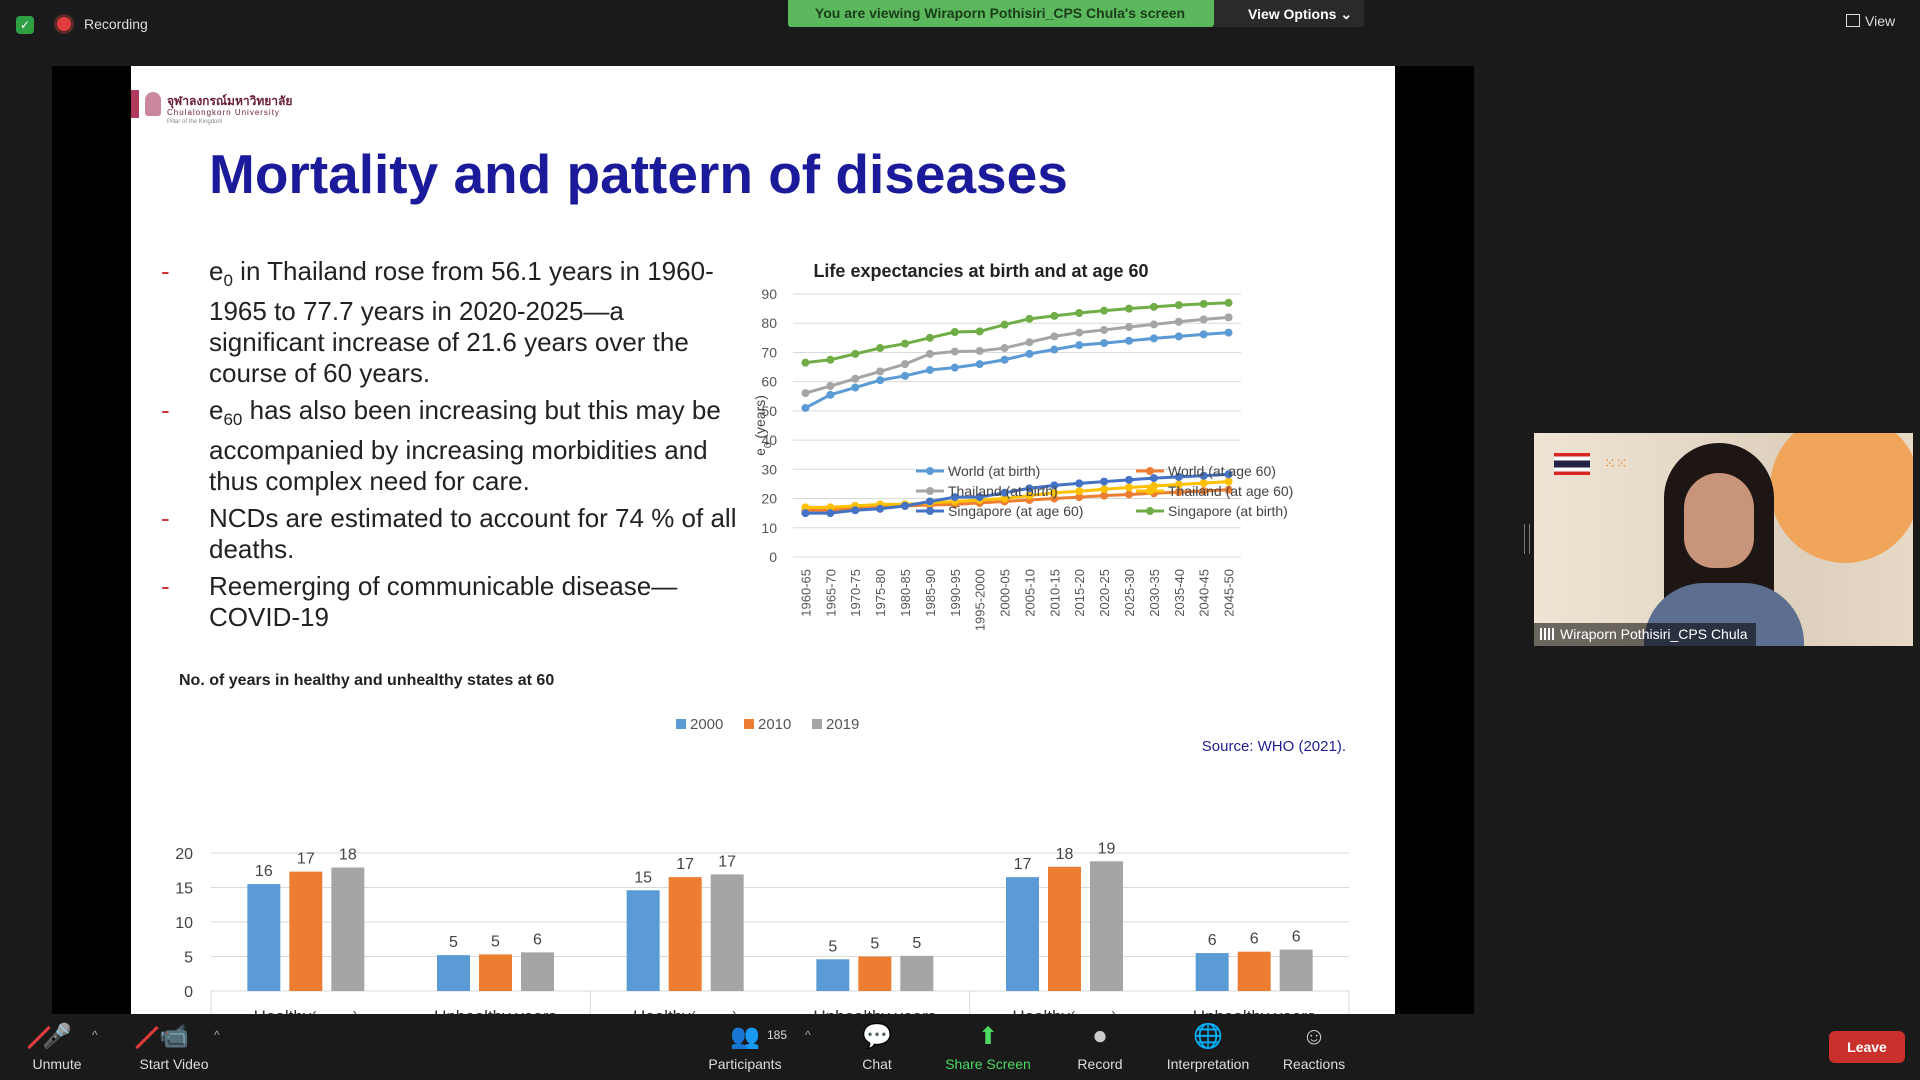 This screenshot has width=1920, height=1080. I want to click on university-name-thai: จุฬาลงกรณ์มหาวิทยาลัย, so click(230, 101).